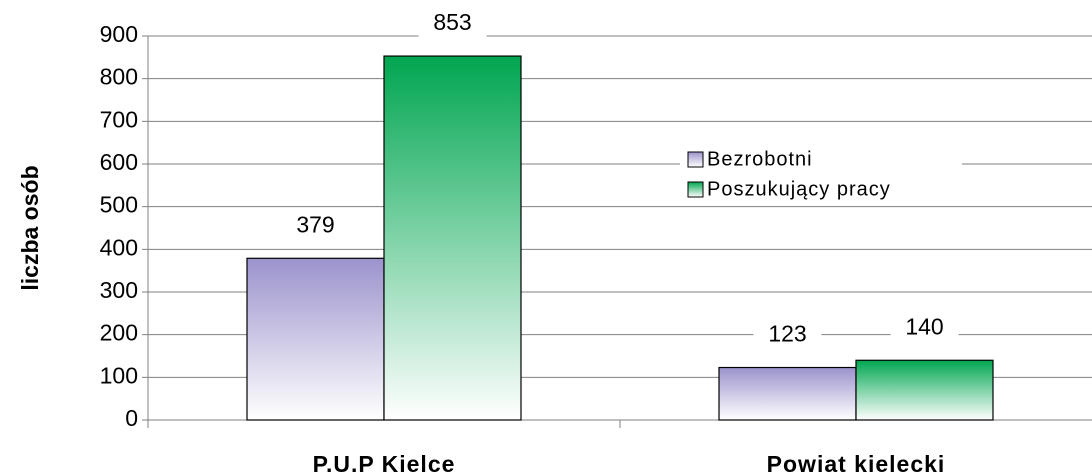  What do you see at coordinates (760, 159) in the screenshot?
I see `legend-label: Bezrobotni` at bounding box center [760, 159].